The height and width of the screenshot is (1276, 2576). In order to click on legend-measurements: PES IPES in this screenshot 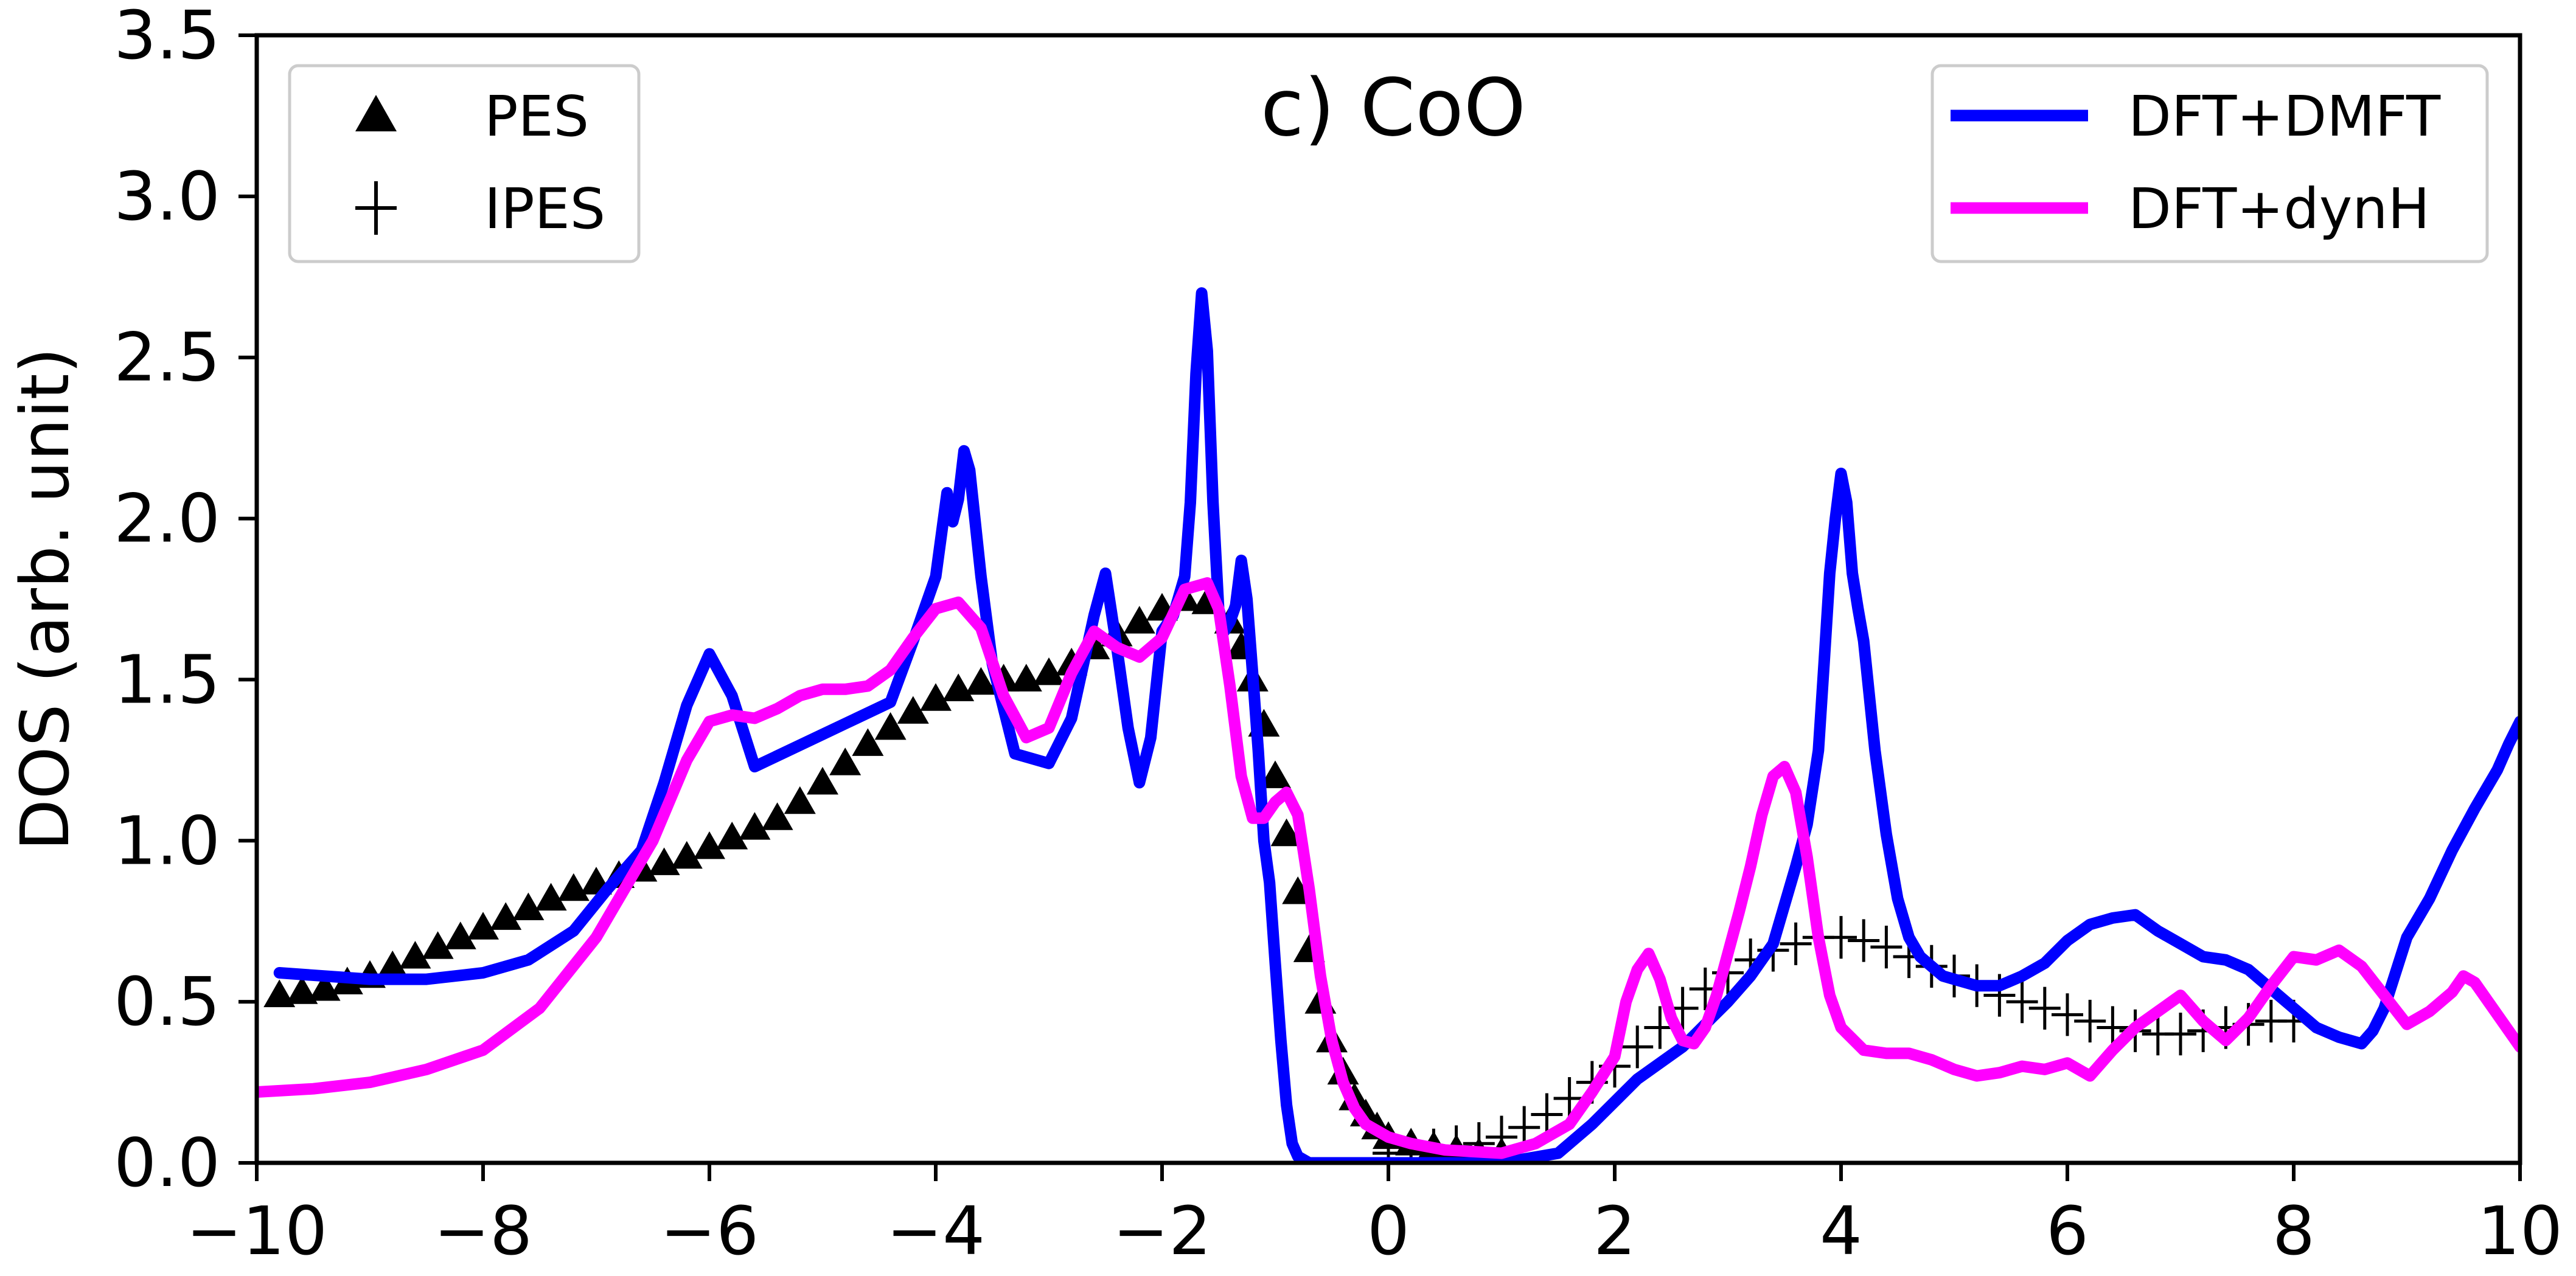, I will do `click(464, 163)`.